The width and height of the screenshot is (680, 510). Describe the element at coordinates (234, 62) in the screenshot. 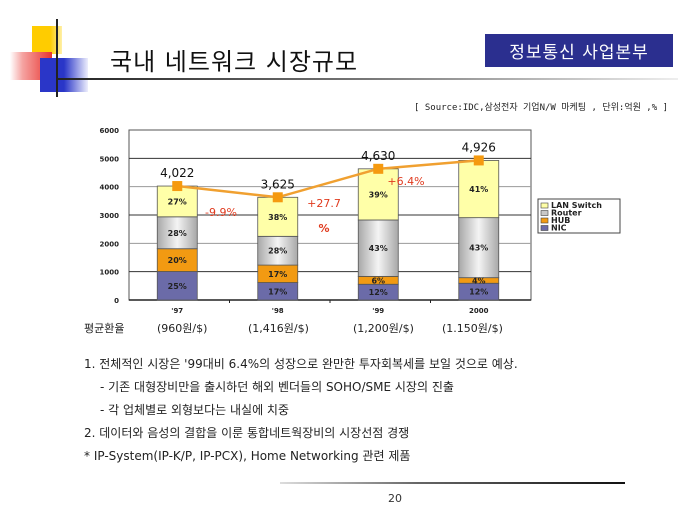

I see `page-title: 국내 네트워크 시장규모` at that location.